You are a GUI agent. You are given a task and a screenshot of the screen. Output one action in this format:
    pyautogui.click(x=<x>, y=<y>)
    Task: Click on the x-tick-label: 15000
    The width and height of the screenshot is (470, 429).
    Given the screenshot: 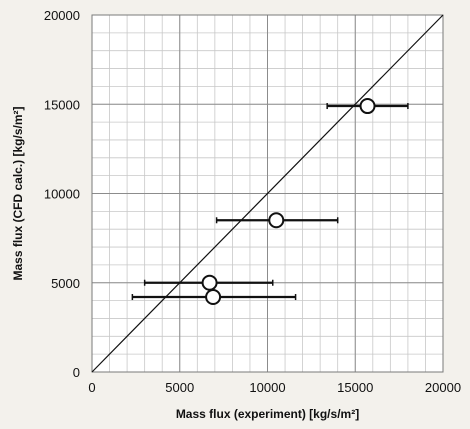 What is the action you would take?
    pyautogui.click(x=355, y=387)
    